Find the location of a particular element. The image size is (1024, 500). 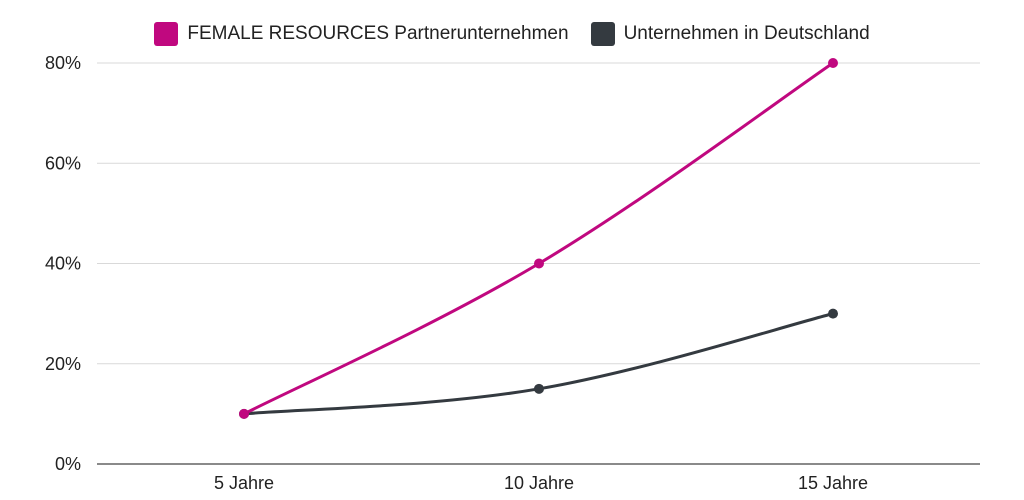

y-tick-label: 40% is located at coordinates (63, 264).